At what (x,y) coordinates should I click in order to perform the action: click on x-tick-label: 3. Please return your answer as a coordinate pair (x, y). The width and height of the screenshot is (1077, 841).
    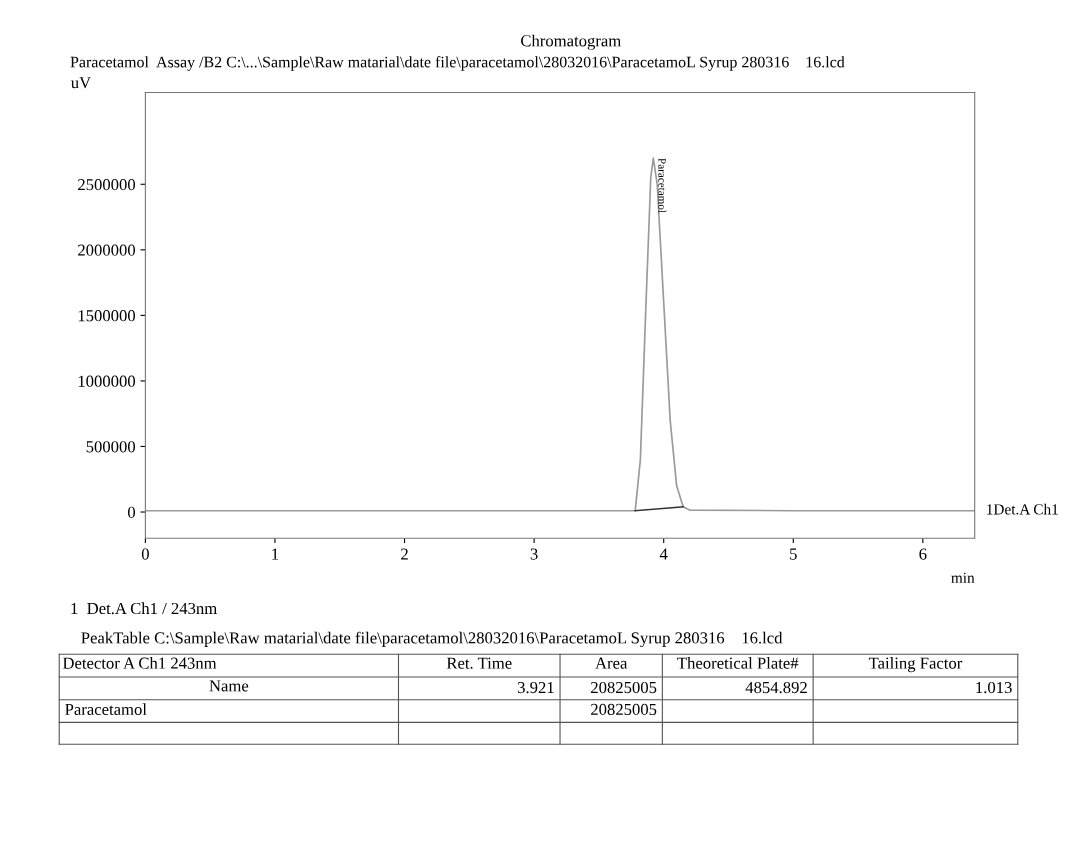
    Looking at the image, I should click on (534, 554).